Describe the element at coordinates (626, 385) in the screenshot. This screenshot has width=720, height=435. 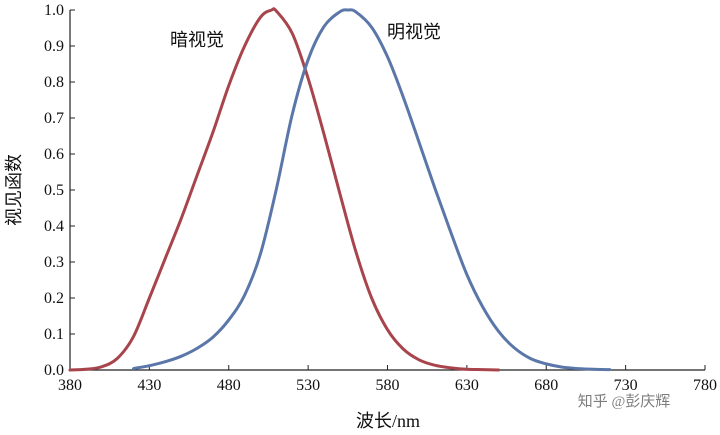
I see `x-tick-label: 730` at that location.